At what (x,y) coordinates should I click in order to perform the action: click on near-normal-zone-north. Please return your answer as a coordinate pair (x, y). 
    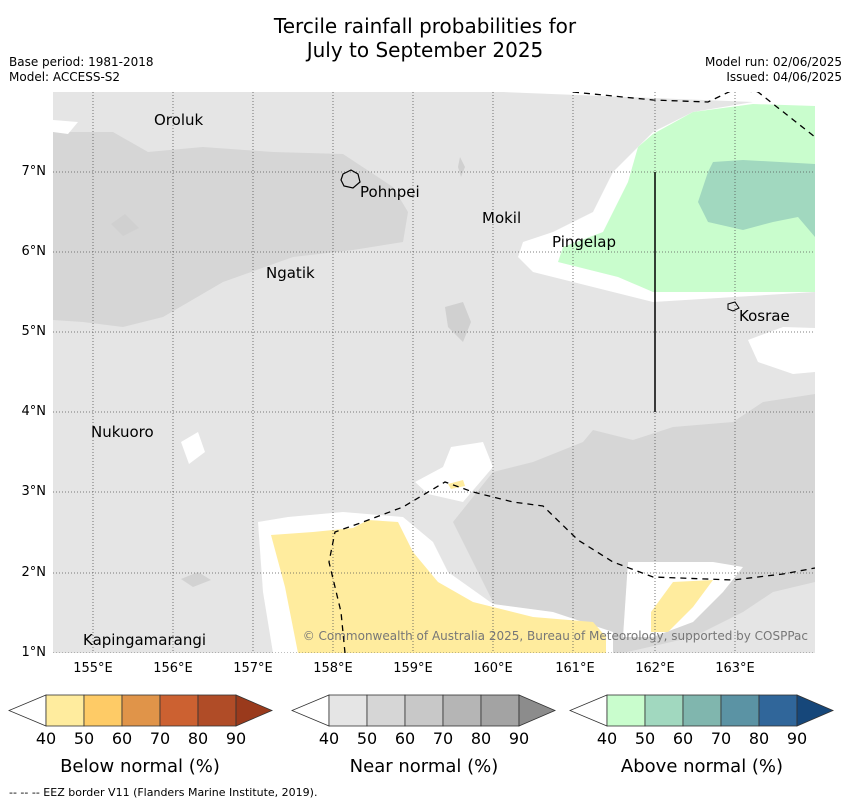
    Looking at the image, I should click on (230, 229).